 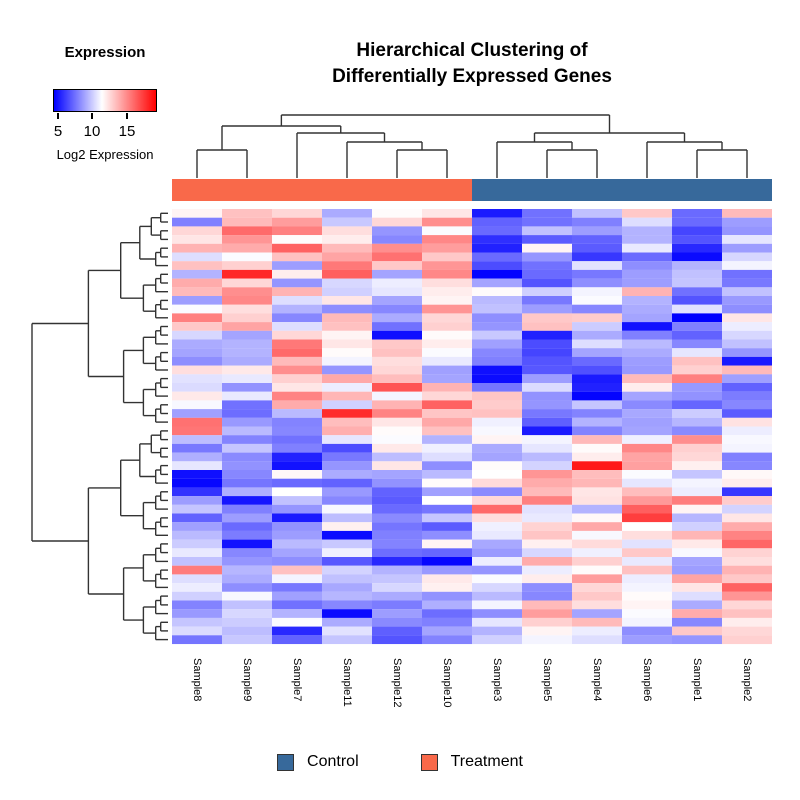 What do you see at coordinates (197, 680) in the screenshot?
I see `column-label: Sample8` at bounding box center [197, 680].